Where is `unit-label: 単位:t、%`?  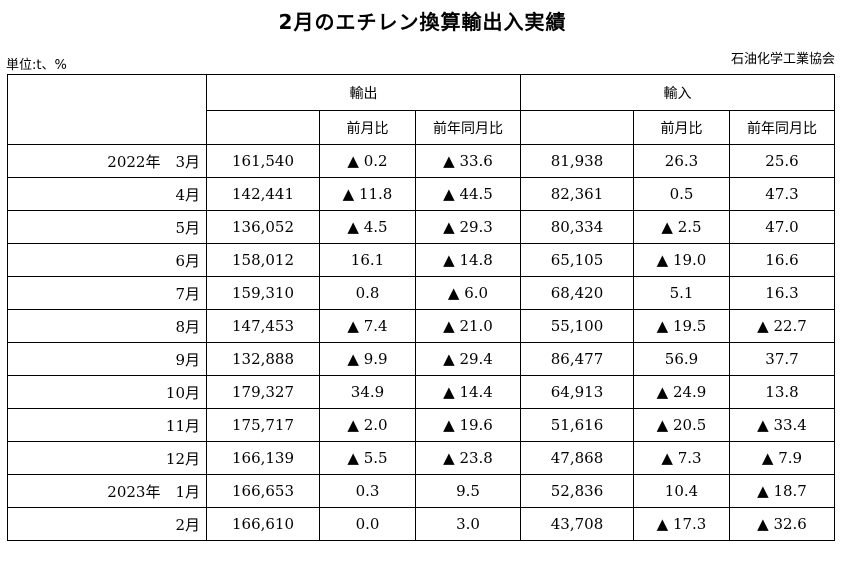 unit-label: 単位:t、% is located at coordinates (36, 65).